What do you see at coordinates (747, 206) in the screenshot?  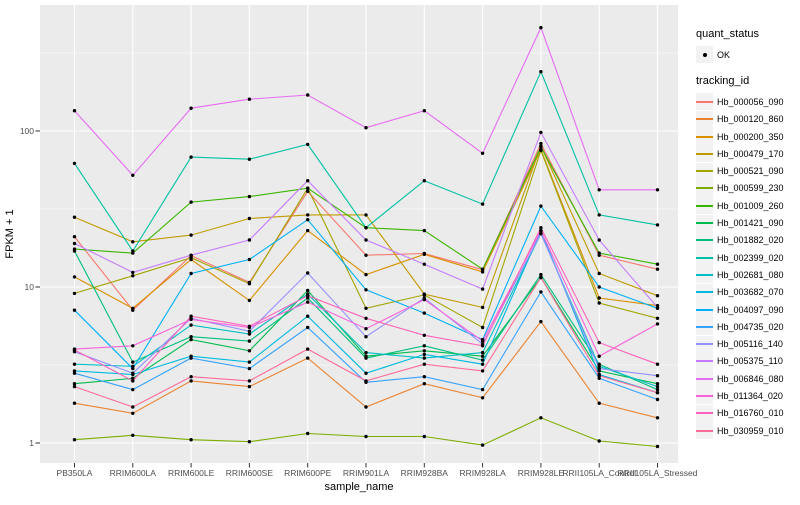 I see `legend-item: Hb_001009_260` at bounding box center [747, 206].